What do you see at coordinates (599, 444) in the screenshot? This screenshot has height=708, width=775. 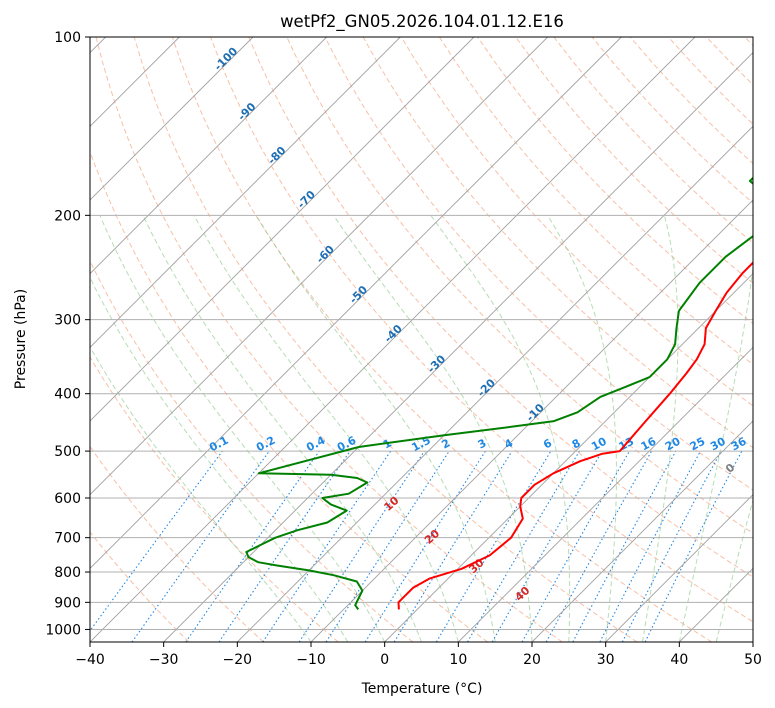 I see `mixing-ratio-label: 10` at bounding box center [599, 444].